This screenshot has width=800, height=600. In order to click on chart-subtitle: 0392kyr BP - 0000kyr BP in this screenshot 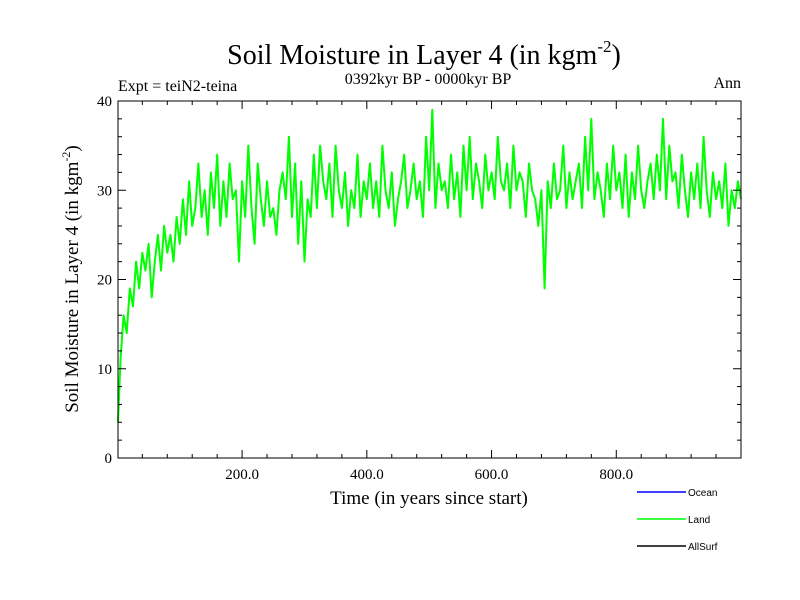, I will do `click(428, 79)`.